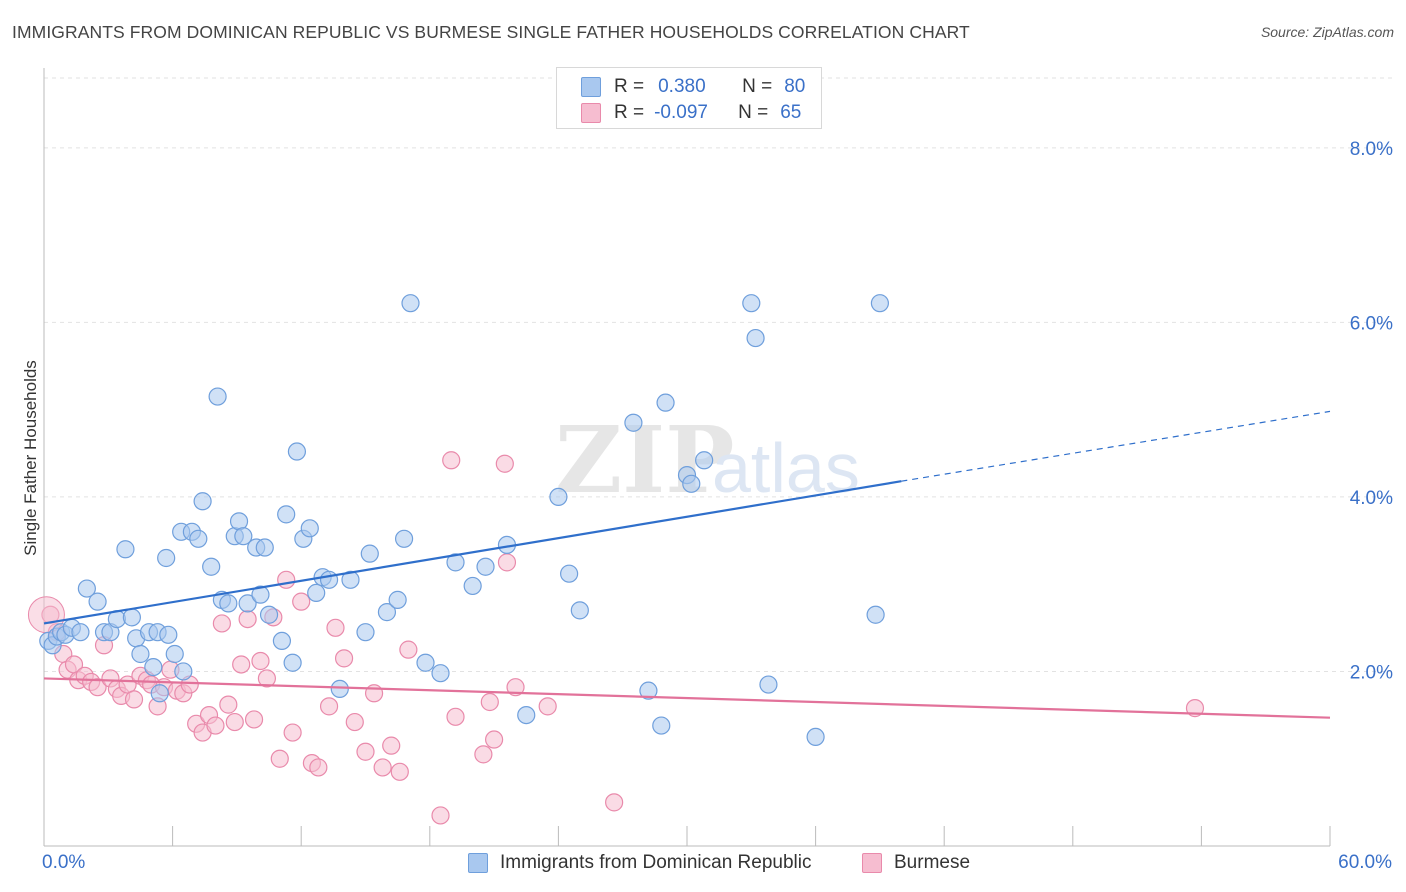  I want to click on dominican-trend-extension, so click(1116, 446).